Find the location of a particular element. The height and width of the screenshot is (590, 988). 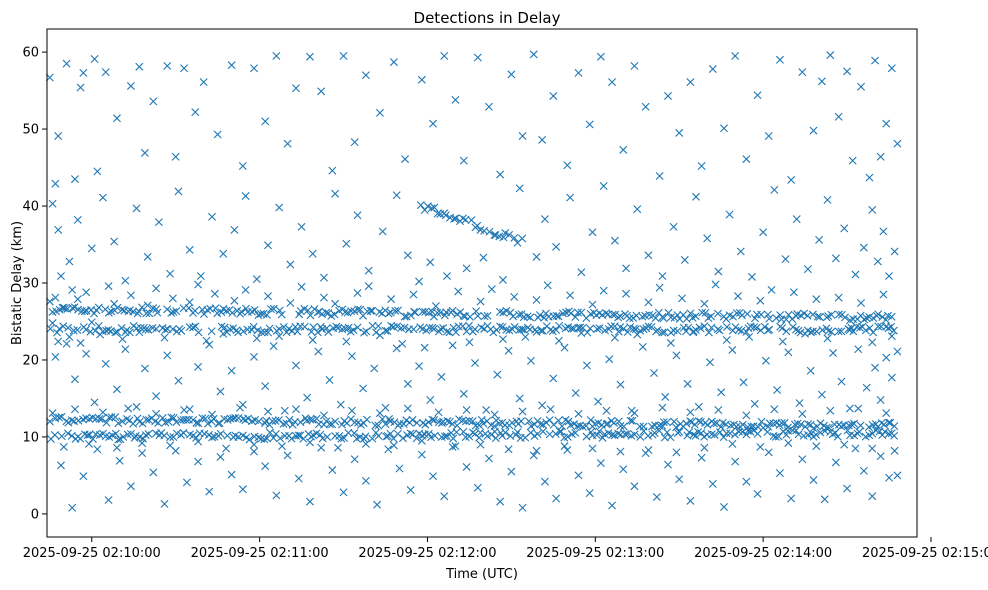

x-tick-label: 2025-09-25 02:12:00 is located at coordinates (427, 553).